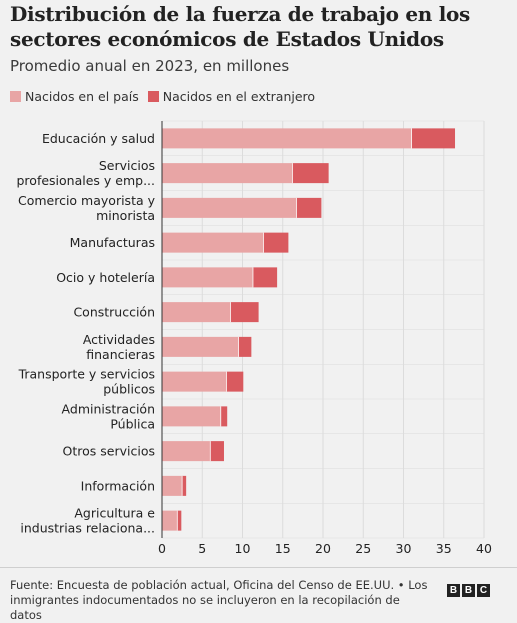 This screenshot has width=517, height=623. What do you see at coordinates (150, 66) in the screenshot?
I see `chart-subtitle: Promedio anual en 2023, en millones` at bounding box center [150, 66].